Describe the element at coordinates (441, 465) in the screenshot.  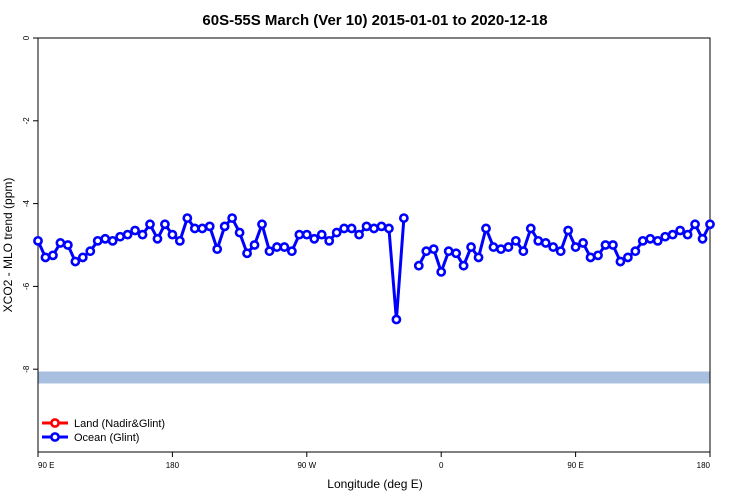
I see `x-tick-label: 0` at that location.